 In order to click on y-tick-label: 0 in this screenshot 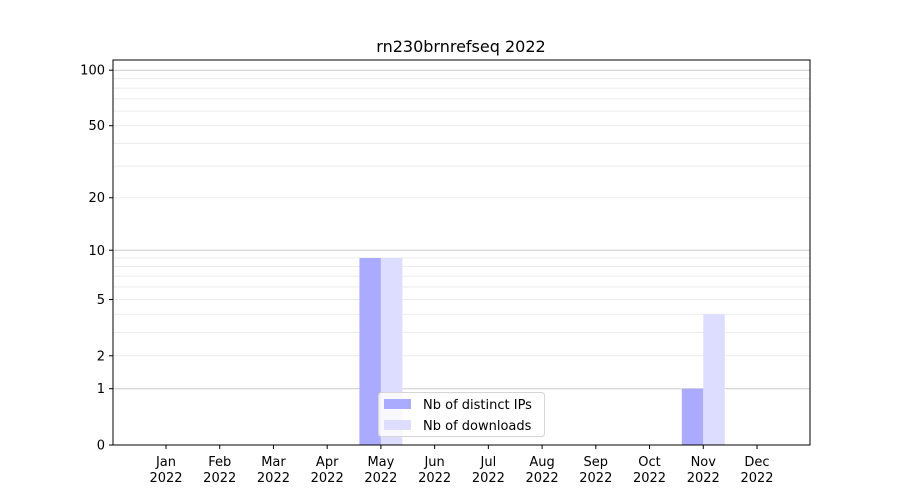, I will do `click(101, 446)`.